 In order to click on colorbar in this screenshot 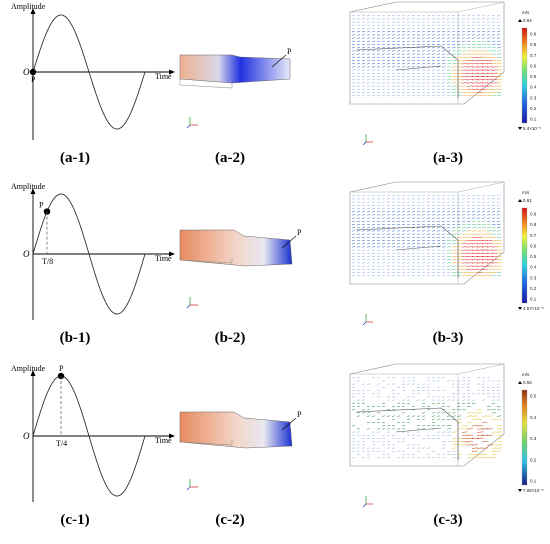, I will do `click(524, 255)`.